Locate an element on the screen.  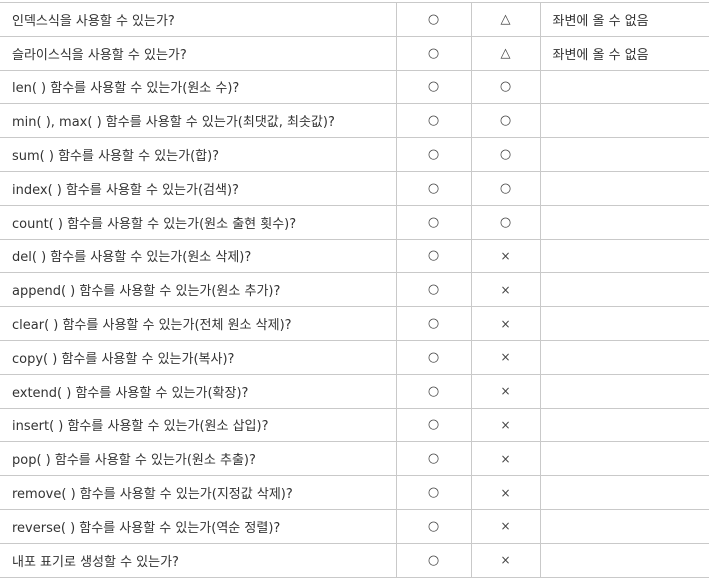
table-row: count( ) 함수를 사용할 수 있는가(원소 출현 횟수)? ○ ○ is located at coordinates (354, 222).